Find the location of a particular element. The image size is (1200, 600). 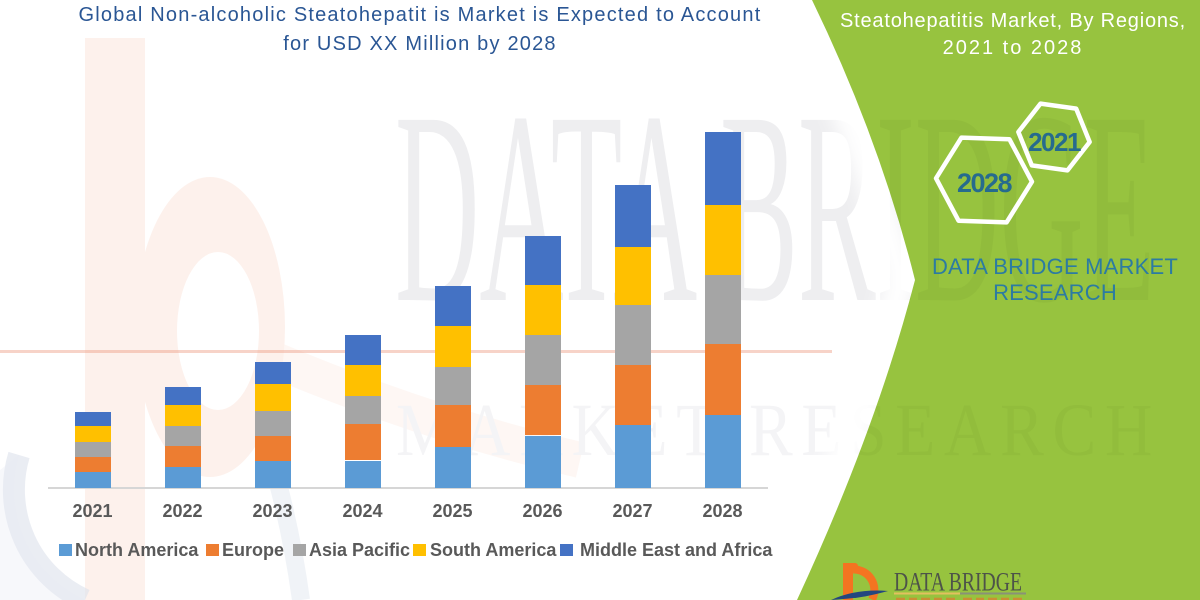

svg-text: DATA BRIDGE is located at coordinates (958, 582).